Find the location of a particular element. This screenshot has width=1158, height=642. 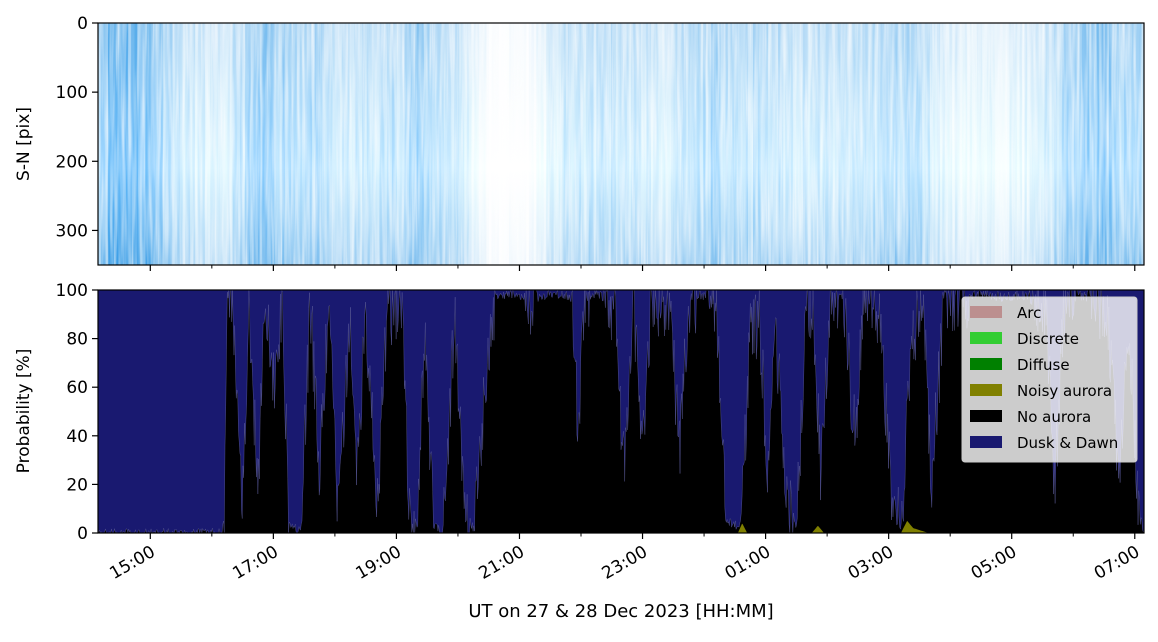

legend-label: Noisy aurora is located at coordinates (1064, 391).